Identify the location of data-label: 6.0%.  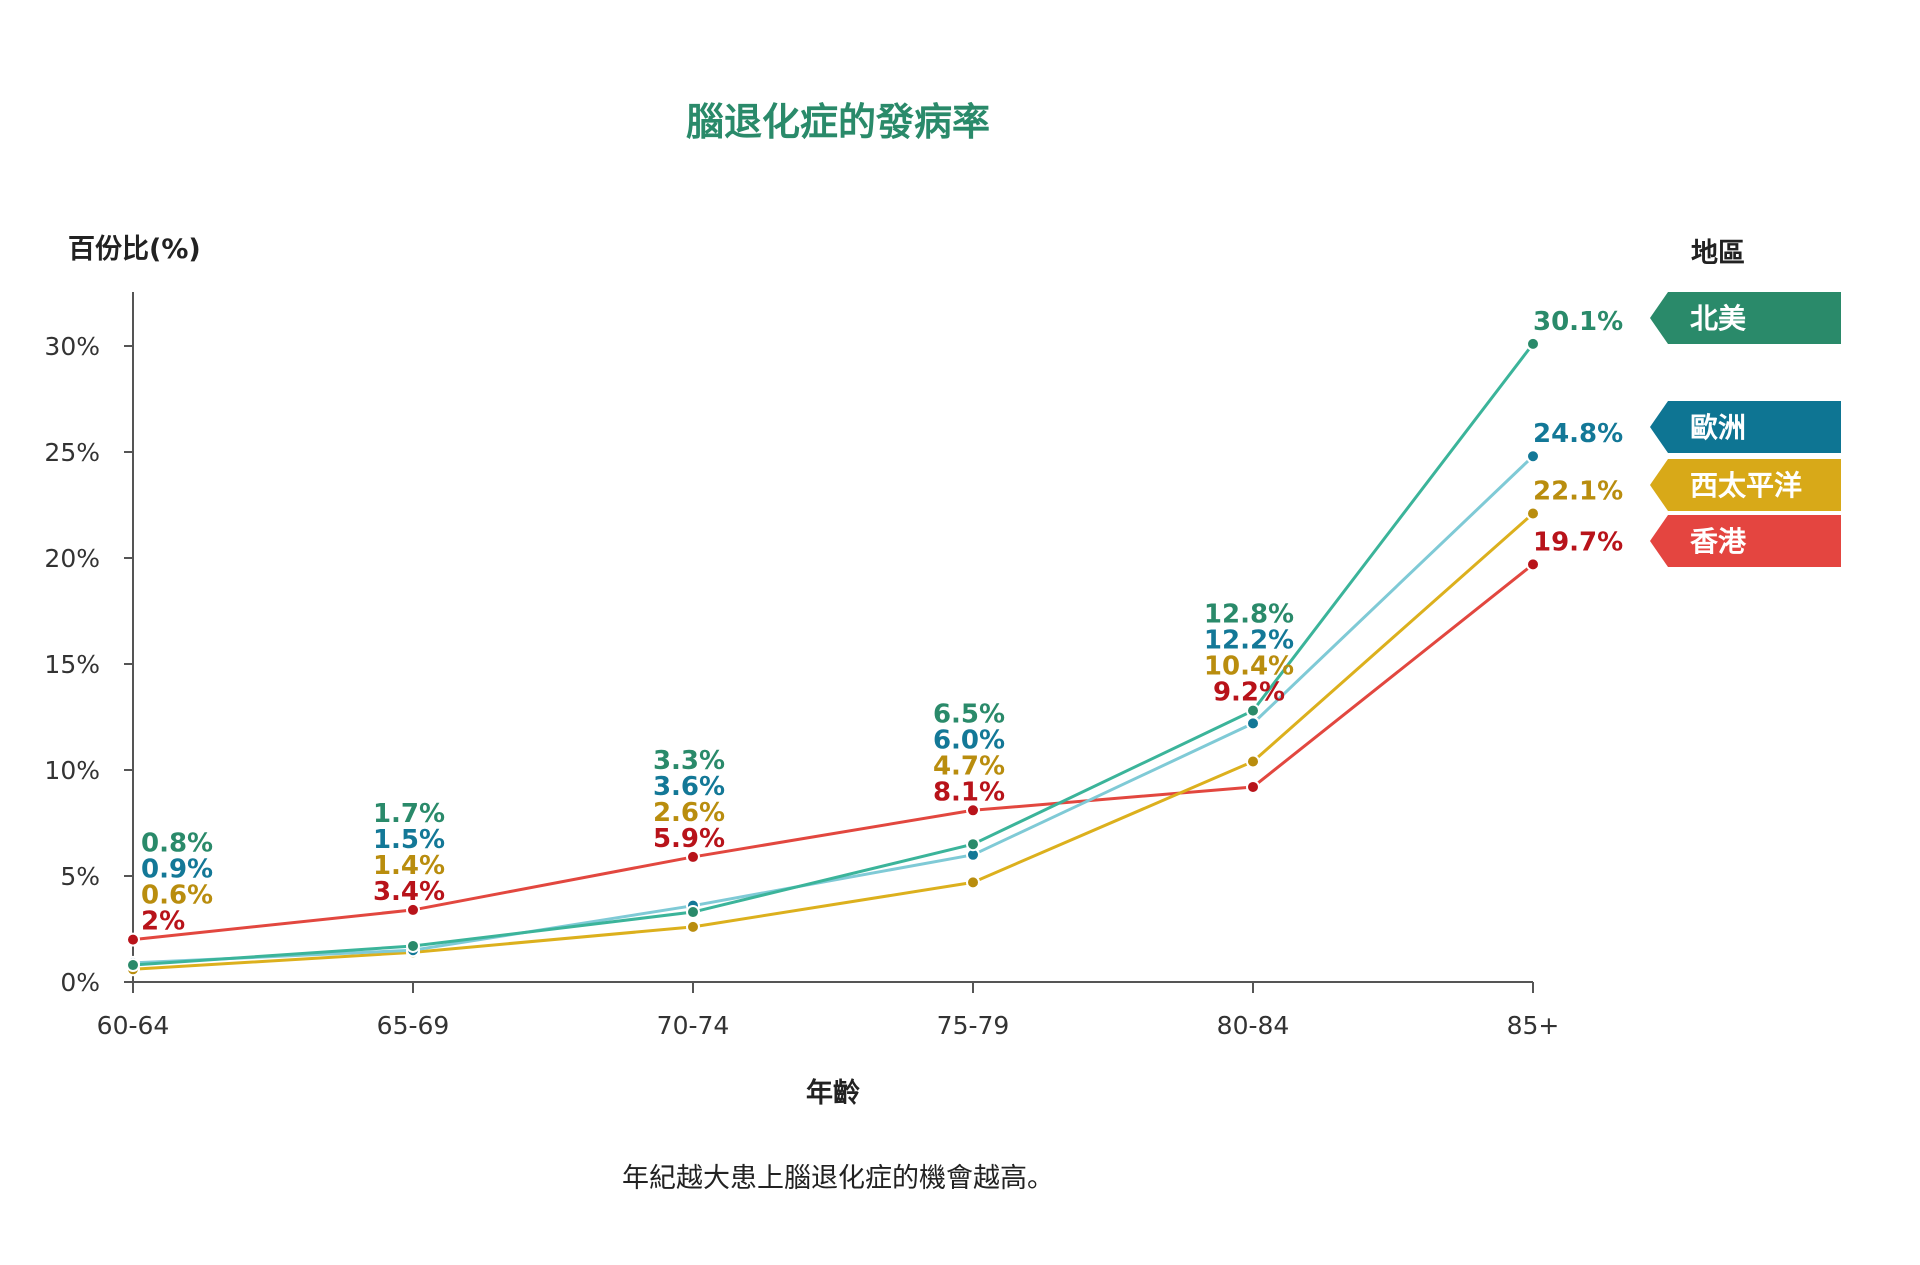
(969, 740).